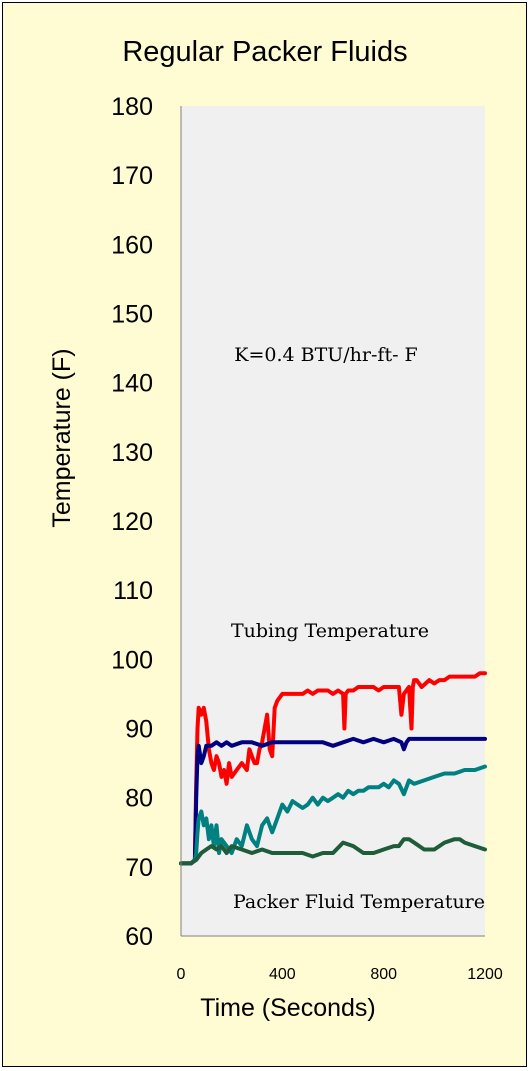 Image resolution: width=531 pixels, height=1071 pixels. I want to click on y-tick-label: 100, so click(132, 660).